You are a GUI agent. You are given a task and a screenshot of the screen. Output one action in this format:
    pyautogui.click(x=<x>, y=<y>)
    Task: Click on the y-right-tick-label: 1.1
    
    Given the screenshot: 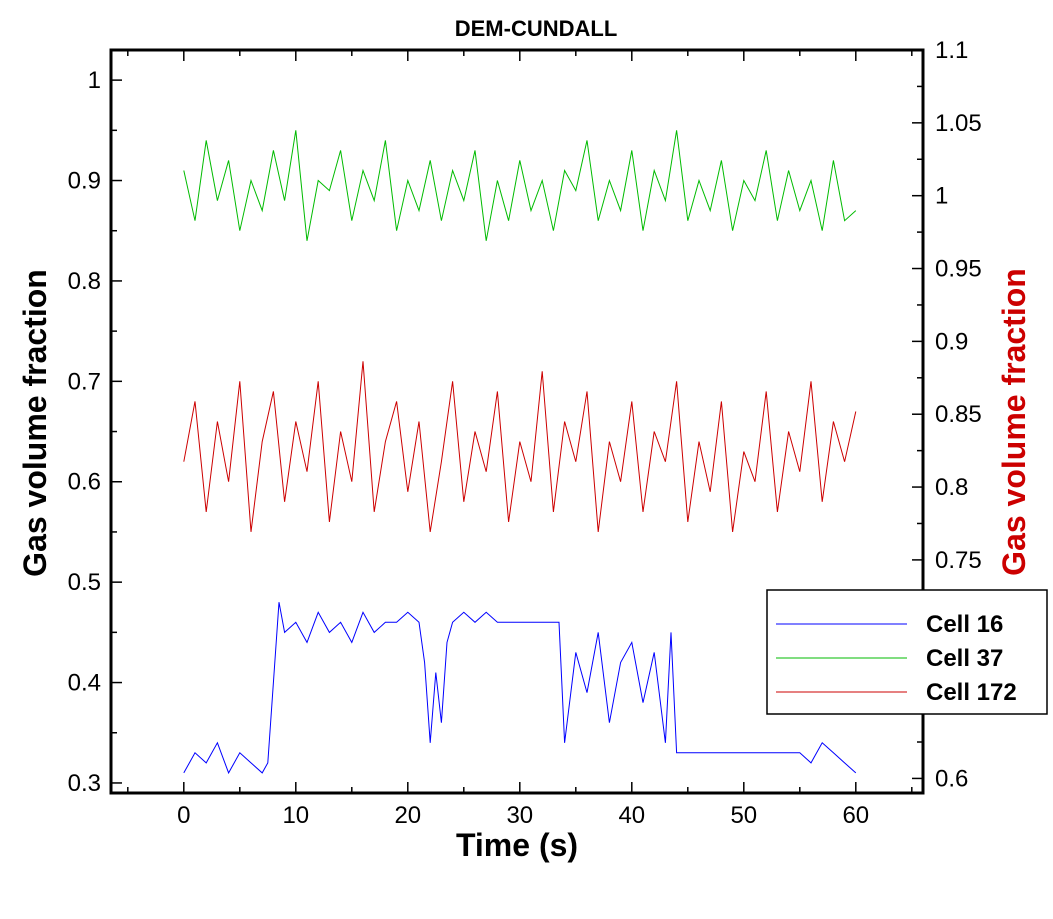 What is the action you would take?
    pyautogui.click(x=951, y=50)
    